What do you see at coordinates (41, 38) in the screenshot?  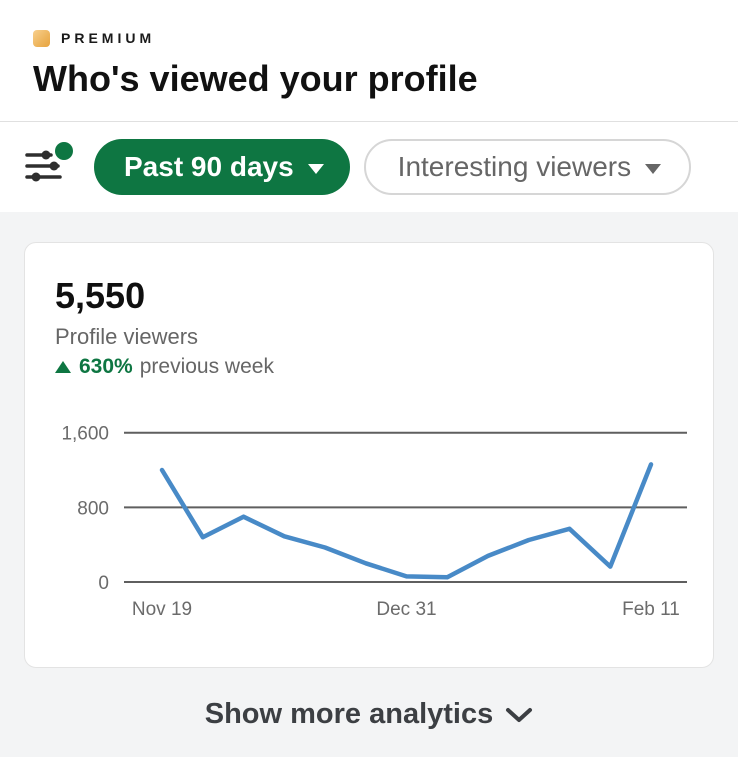 I see `premium-icon` at bounding box center [41, 38].